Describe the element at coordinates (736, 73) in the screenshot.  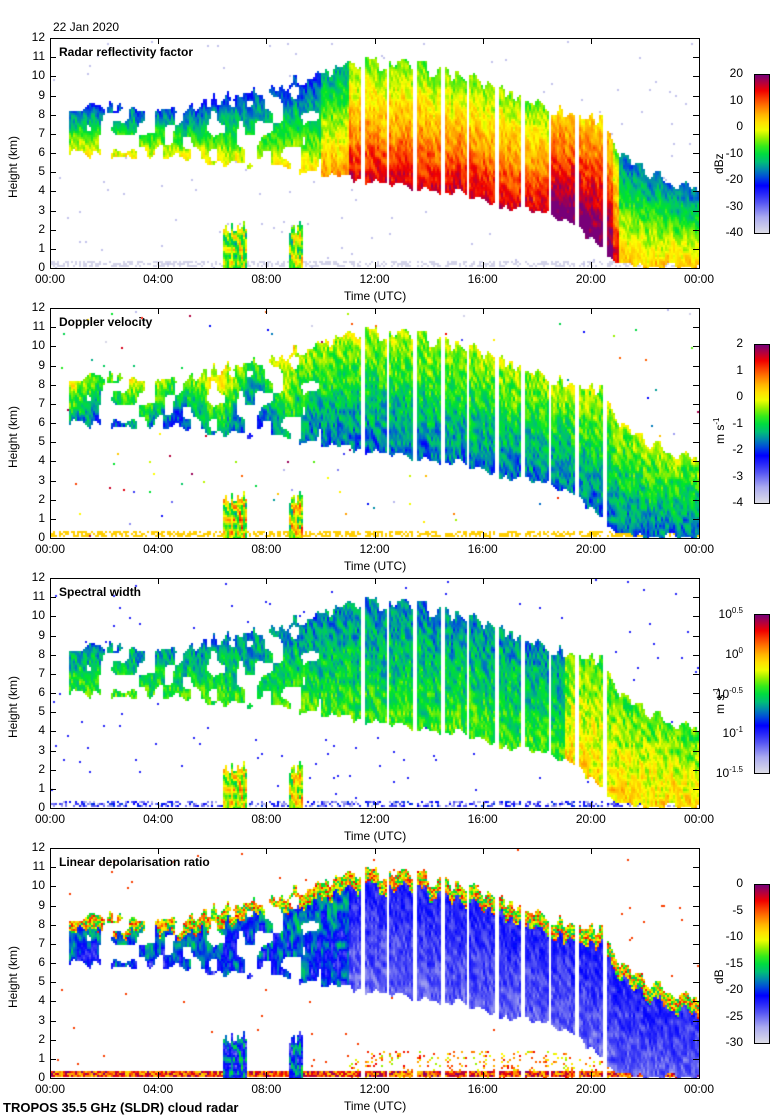
I see `colorbar-tick-label: 20` at that location.